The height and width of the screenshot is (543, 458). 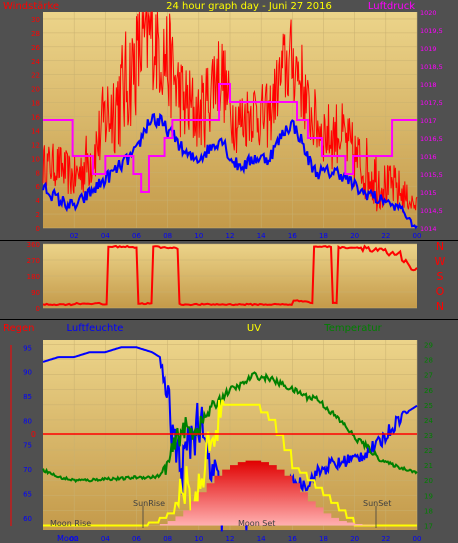 What do you see at coordinates (27, 519) in the screenshot?
I see `humidity-tick-label: 60` at bounding box center [27, 519].